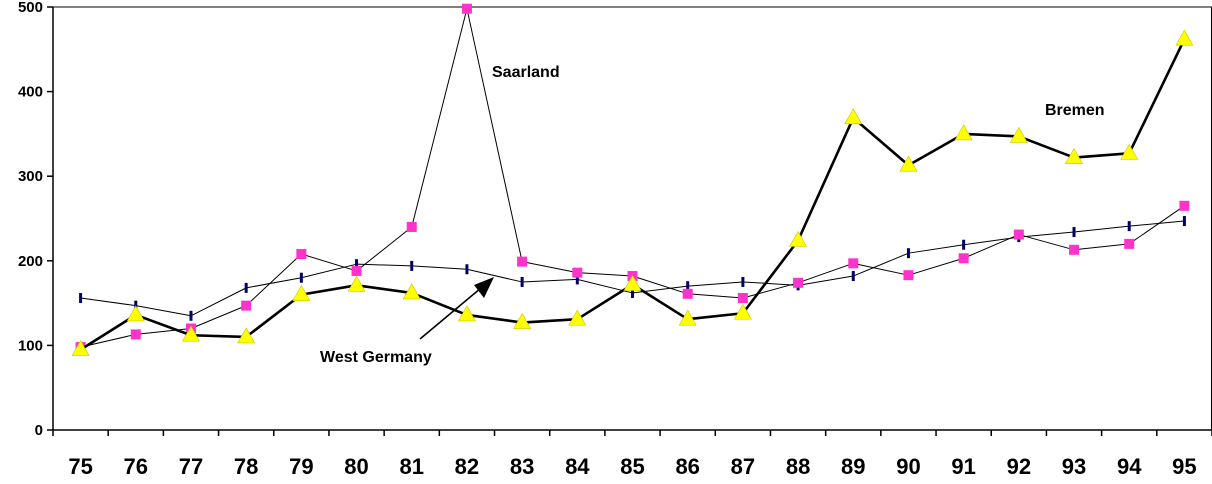 The height and width of the screenshot is (484, 1212). What do you see at coordinates (632, 466) in the screenshot?
I see `x-tick-label: 85` at bounding box center [632, 466].